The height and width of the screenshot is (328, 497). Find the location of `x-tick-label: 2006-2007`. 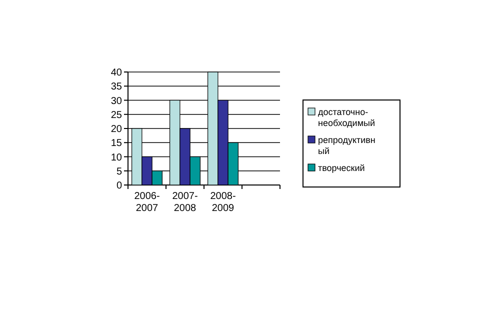

x-tick-label: 2006-2007 is located at coordinates (147, 202).